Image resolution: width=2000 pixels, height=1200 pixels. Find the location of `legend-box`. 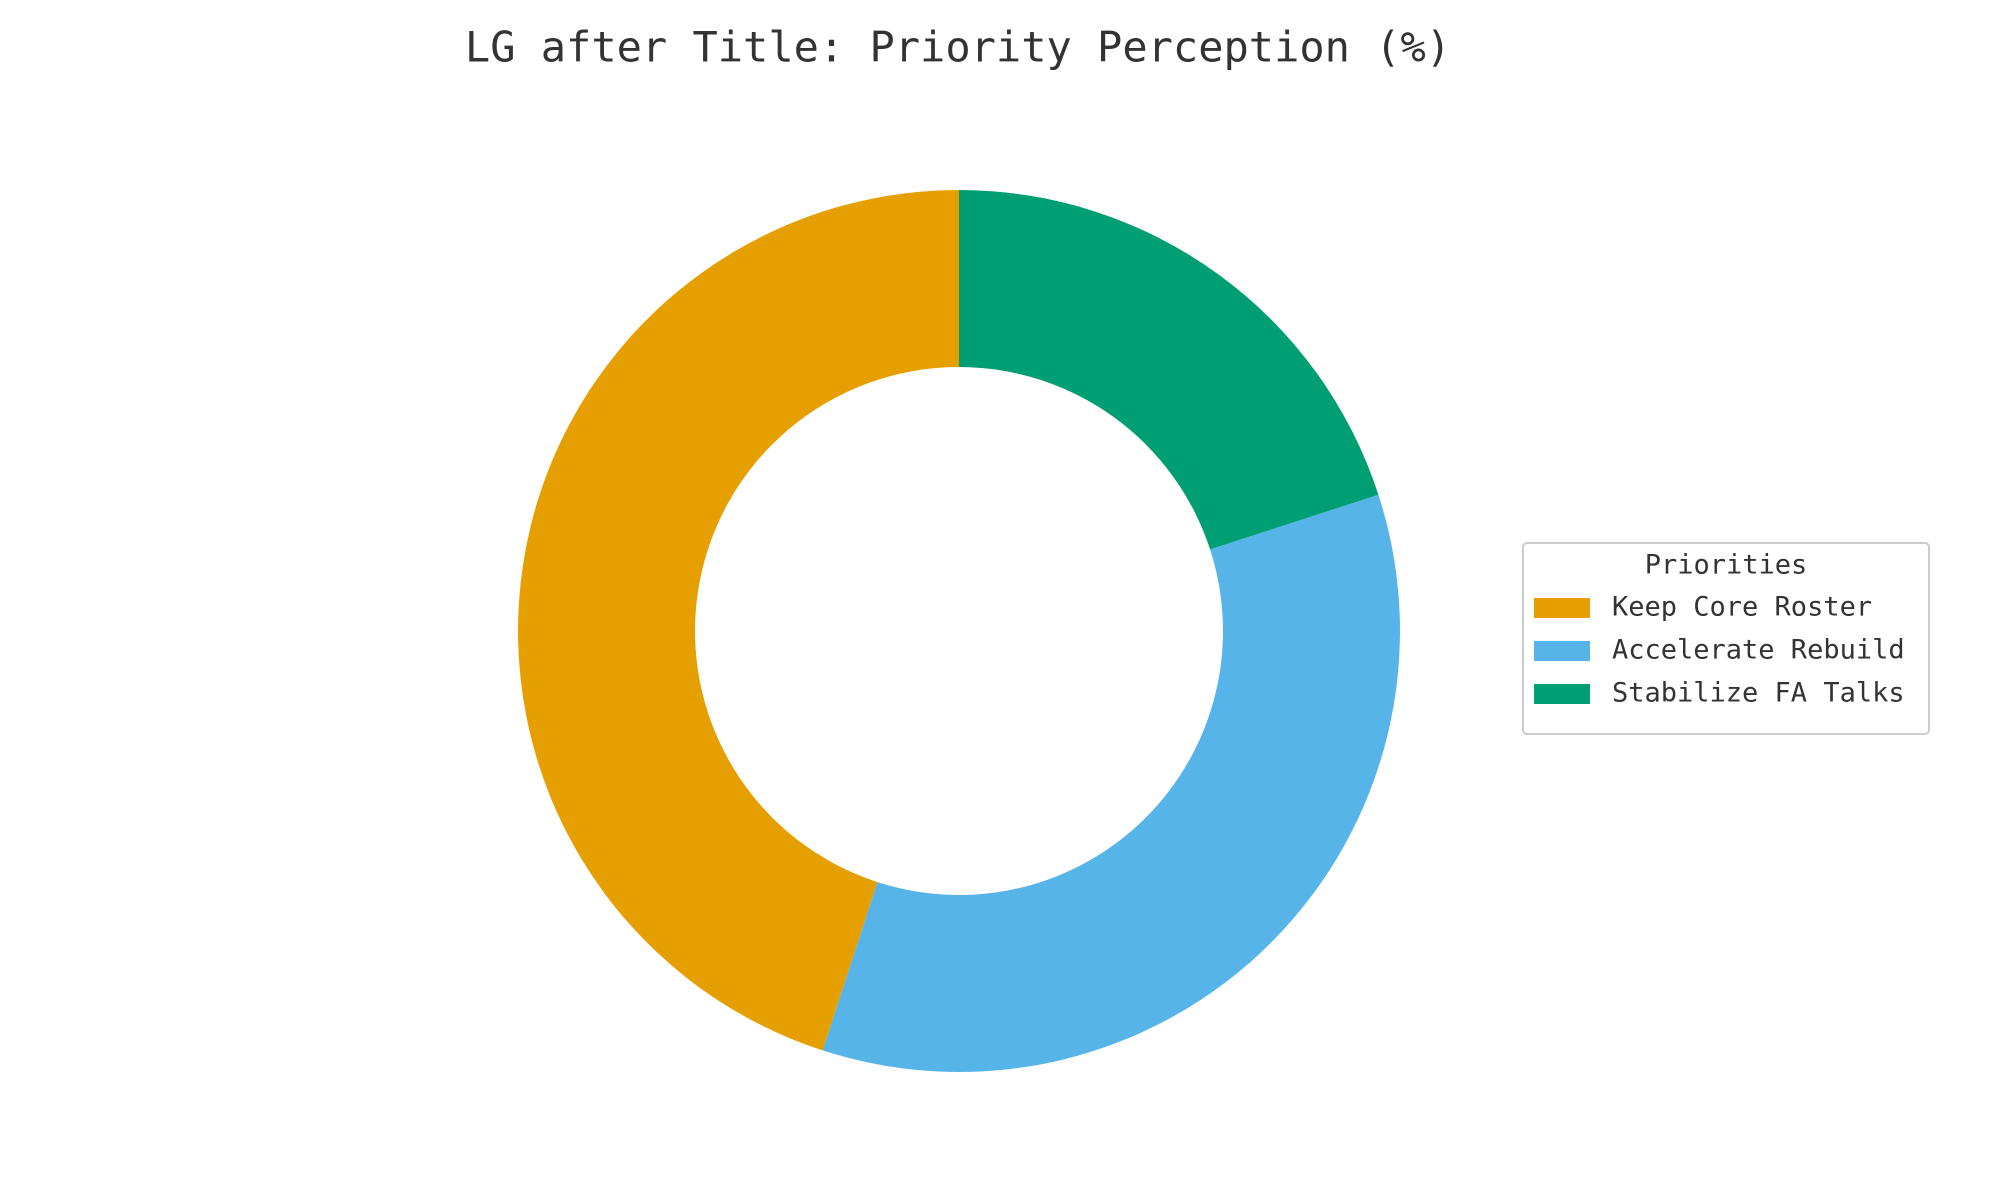

legend-box is located at coordinates (1726, 638).